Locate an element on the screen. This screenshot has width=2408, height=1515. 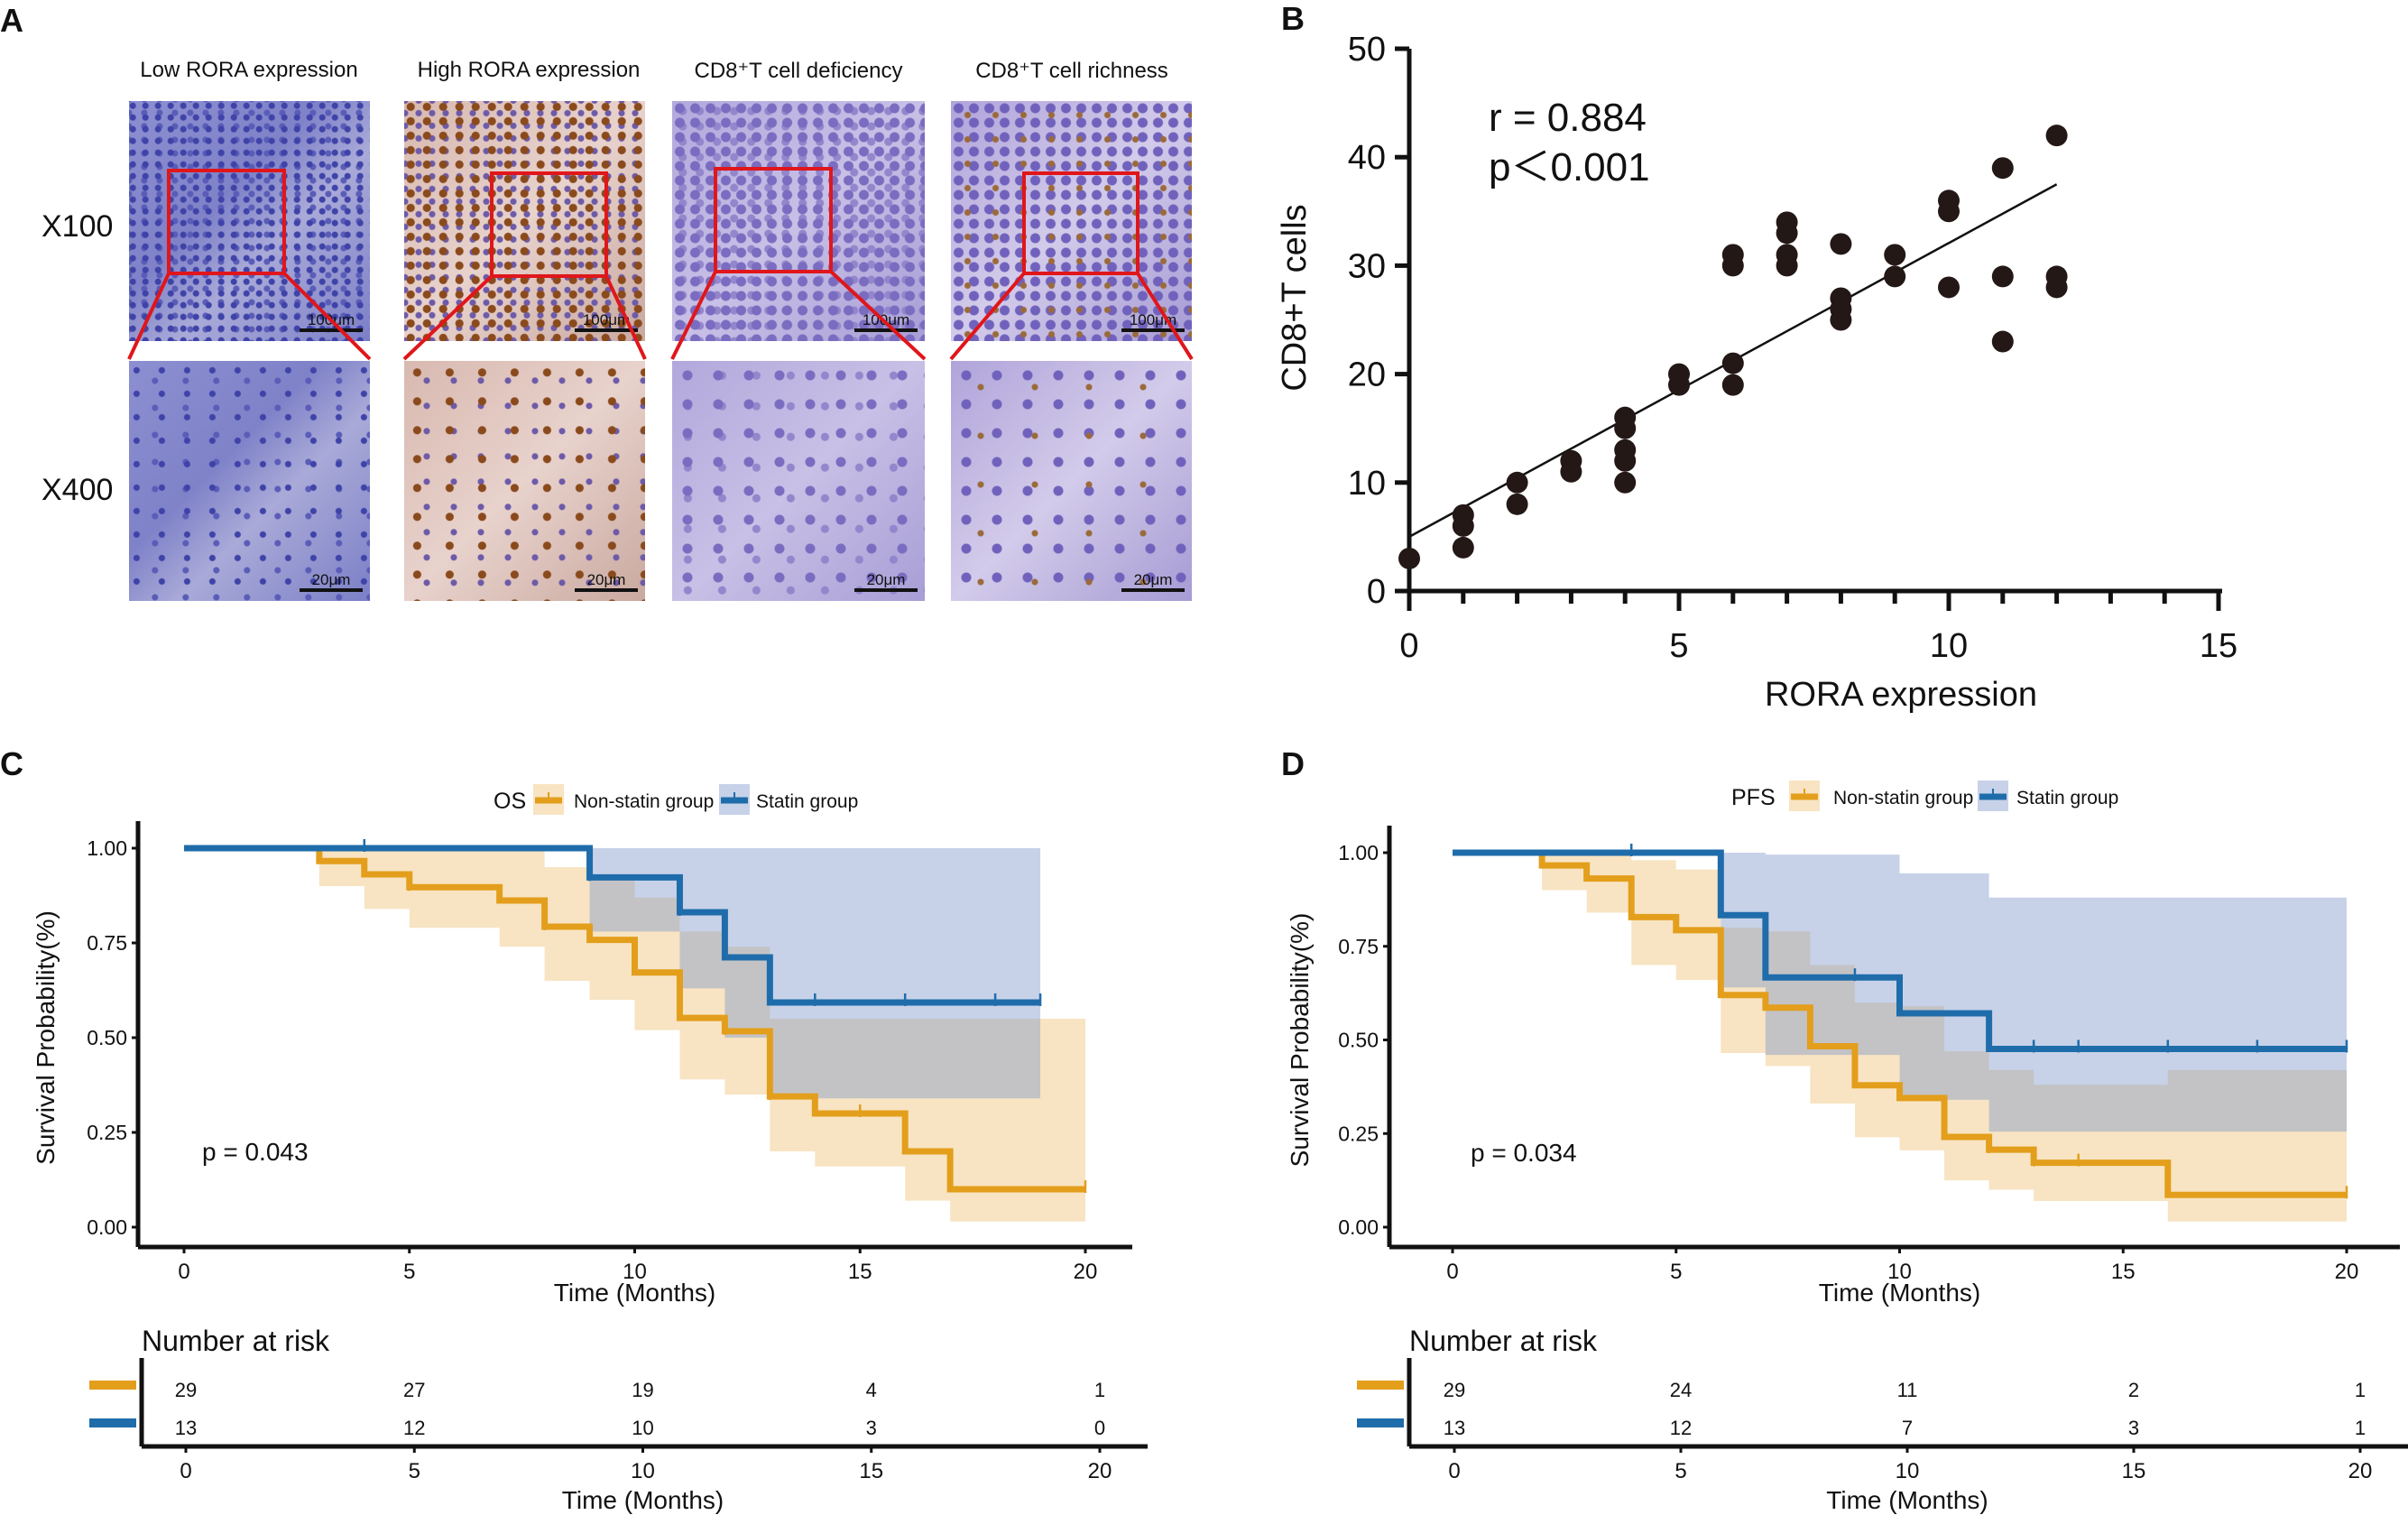
legend-label-non-statin: Non-statin group is located at coordinates (1903, 798).